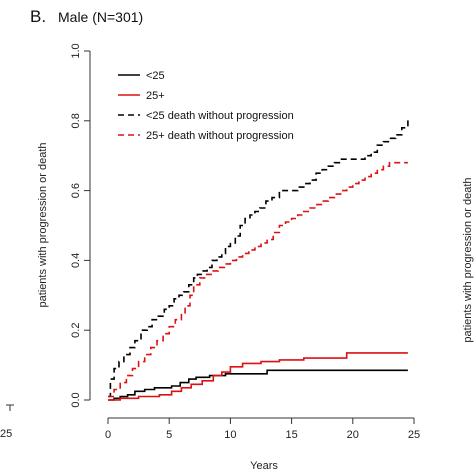 The image size is (474, 474). Describe the element at coordinates (220, 136) in the screenshot. I see `legend-label-3: 25+ death without progression` at that location.